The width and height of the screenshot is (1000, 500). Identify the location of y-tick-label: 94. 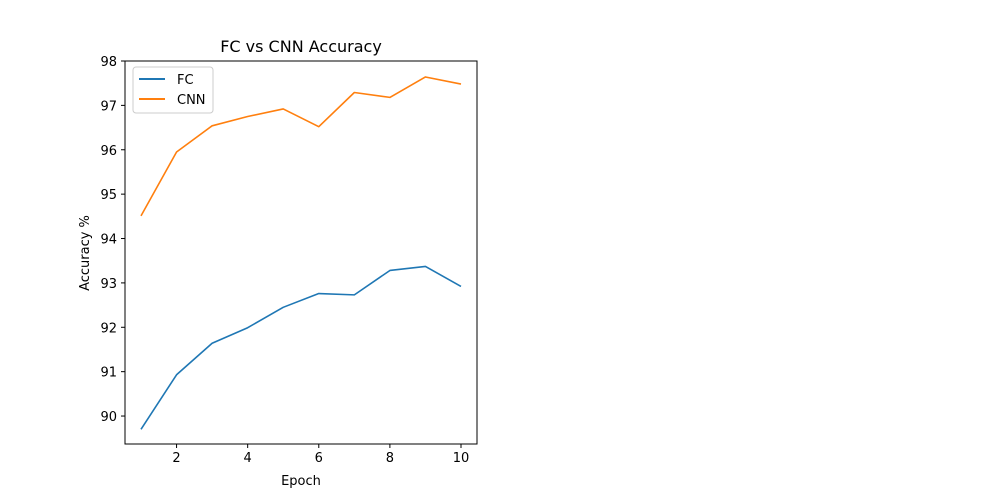
(108, 240).